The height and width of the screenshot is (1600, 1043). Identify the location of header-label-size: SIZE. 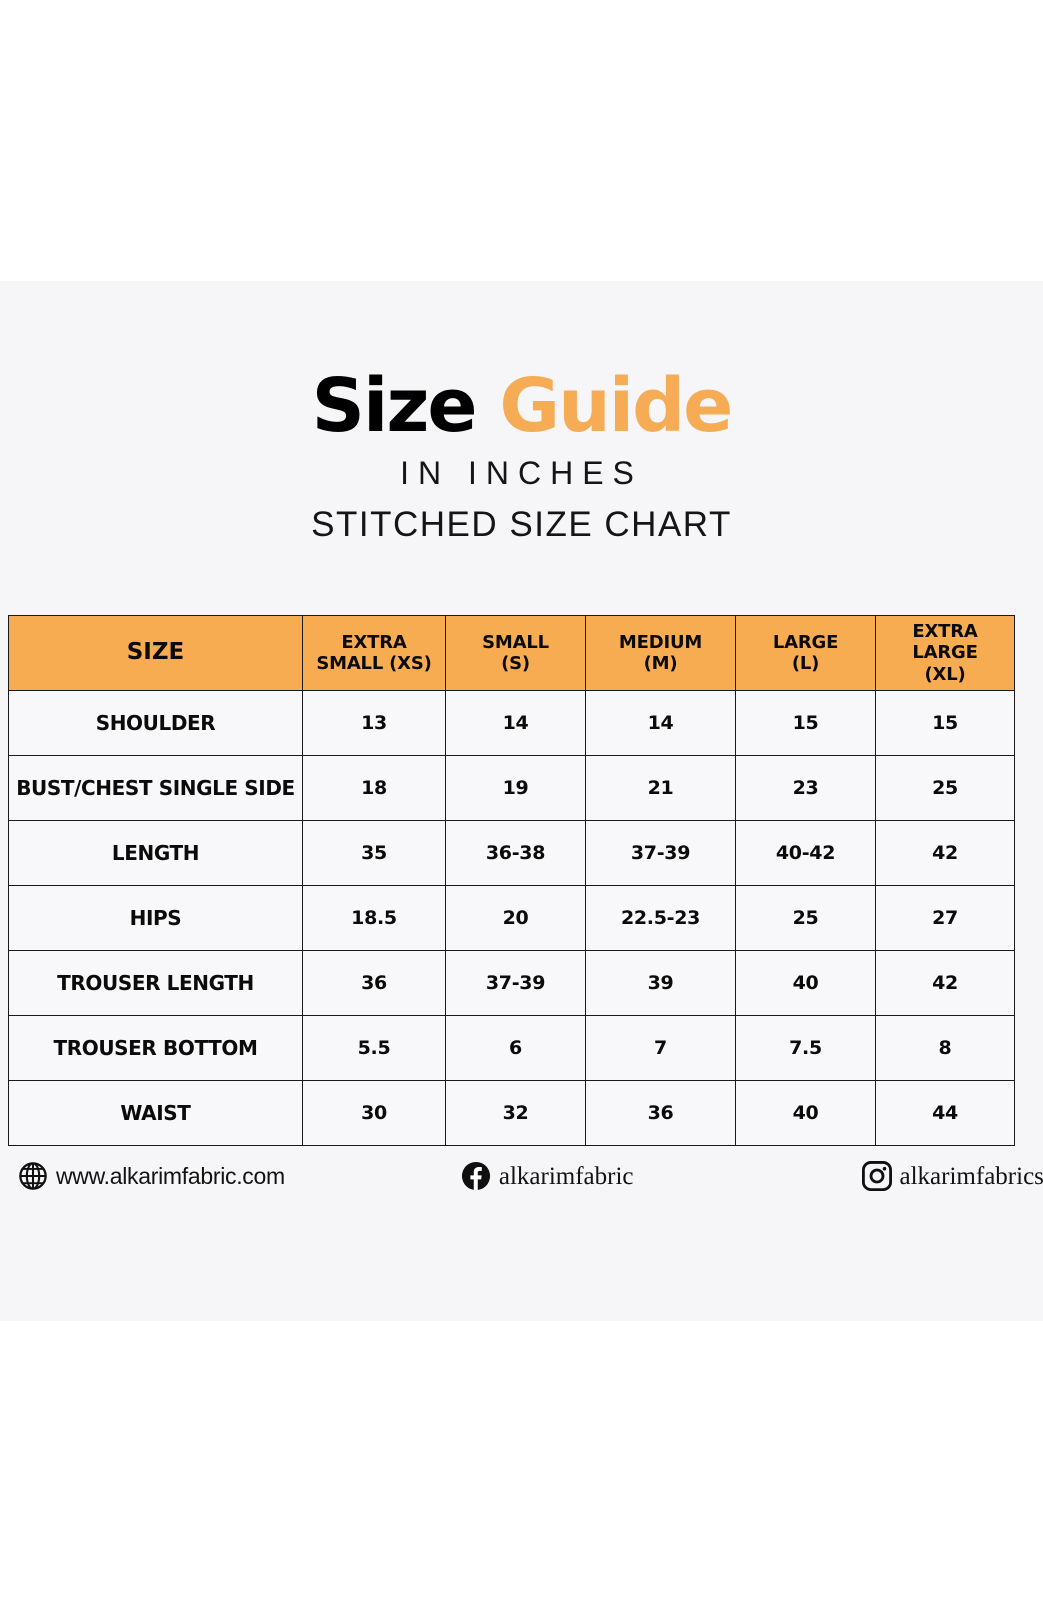
(155, 652).